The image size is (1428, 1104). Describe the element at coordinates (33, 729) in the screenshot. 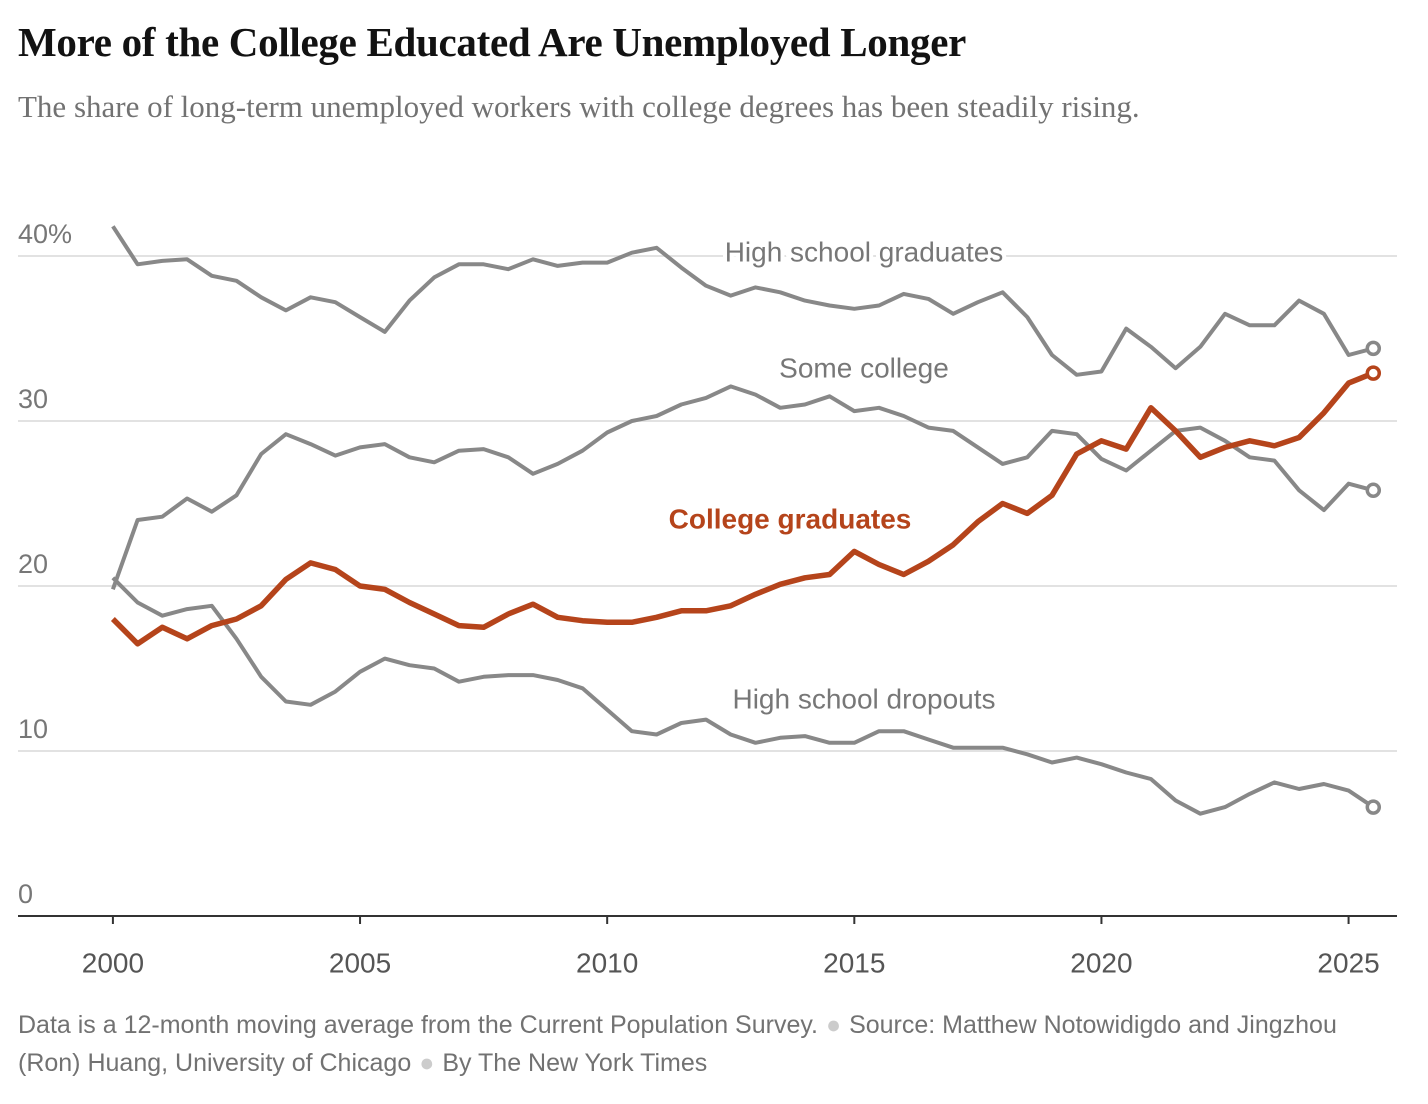

I see `y-tick-label: 10` at that location.